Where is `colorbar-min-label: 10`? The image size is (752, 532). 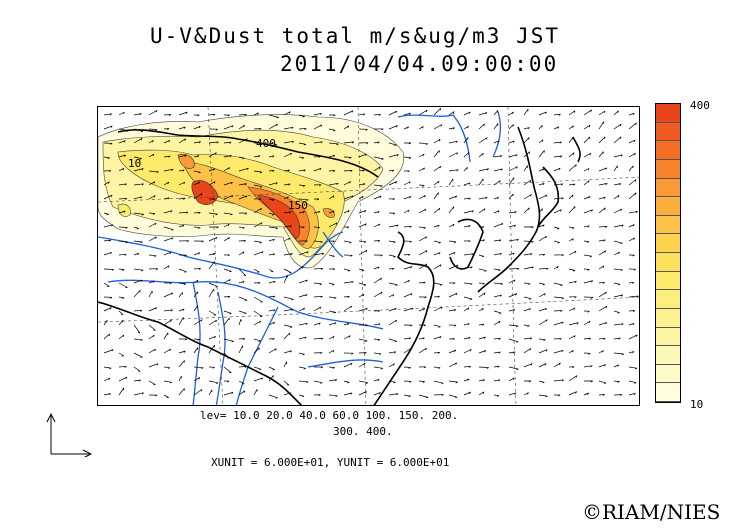 colorbar-min-label: 10 is located at coordinates (697, 404).